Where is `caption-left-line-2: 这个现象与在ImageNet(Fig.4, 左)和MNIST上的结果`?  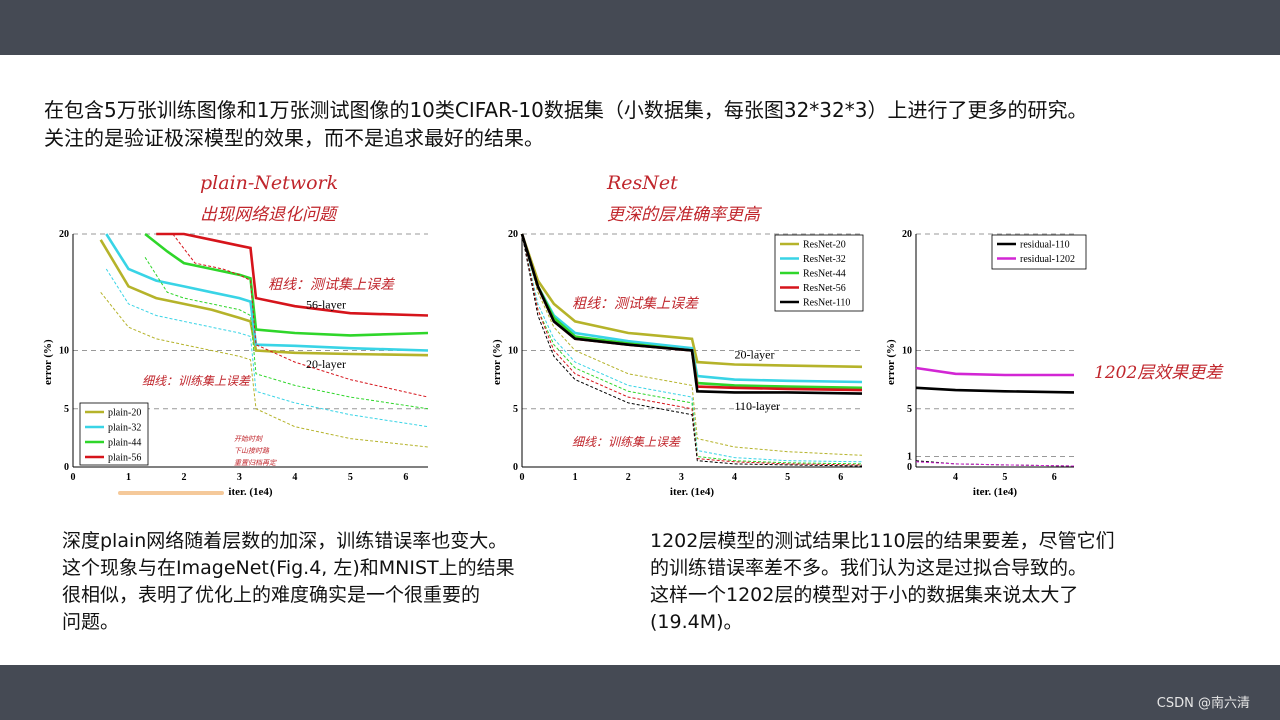
caption-left-line-2: 这个现象与在ImageNet(Fig.4, 左)和MNIST上的结果 is located at coordinates (288, 568).